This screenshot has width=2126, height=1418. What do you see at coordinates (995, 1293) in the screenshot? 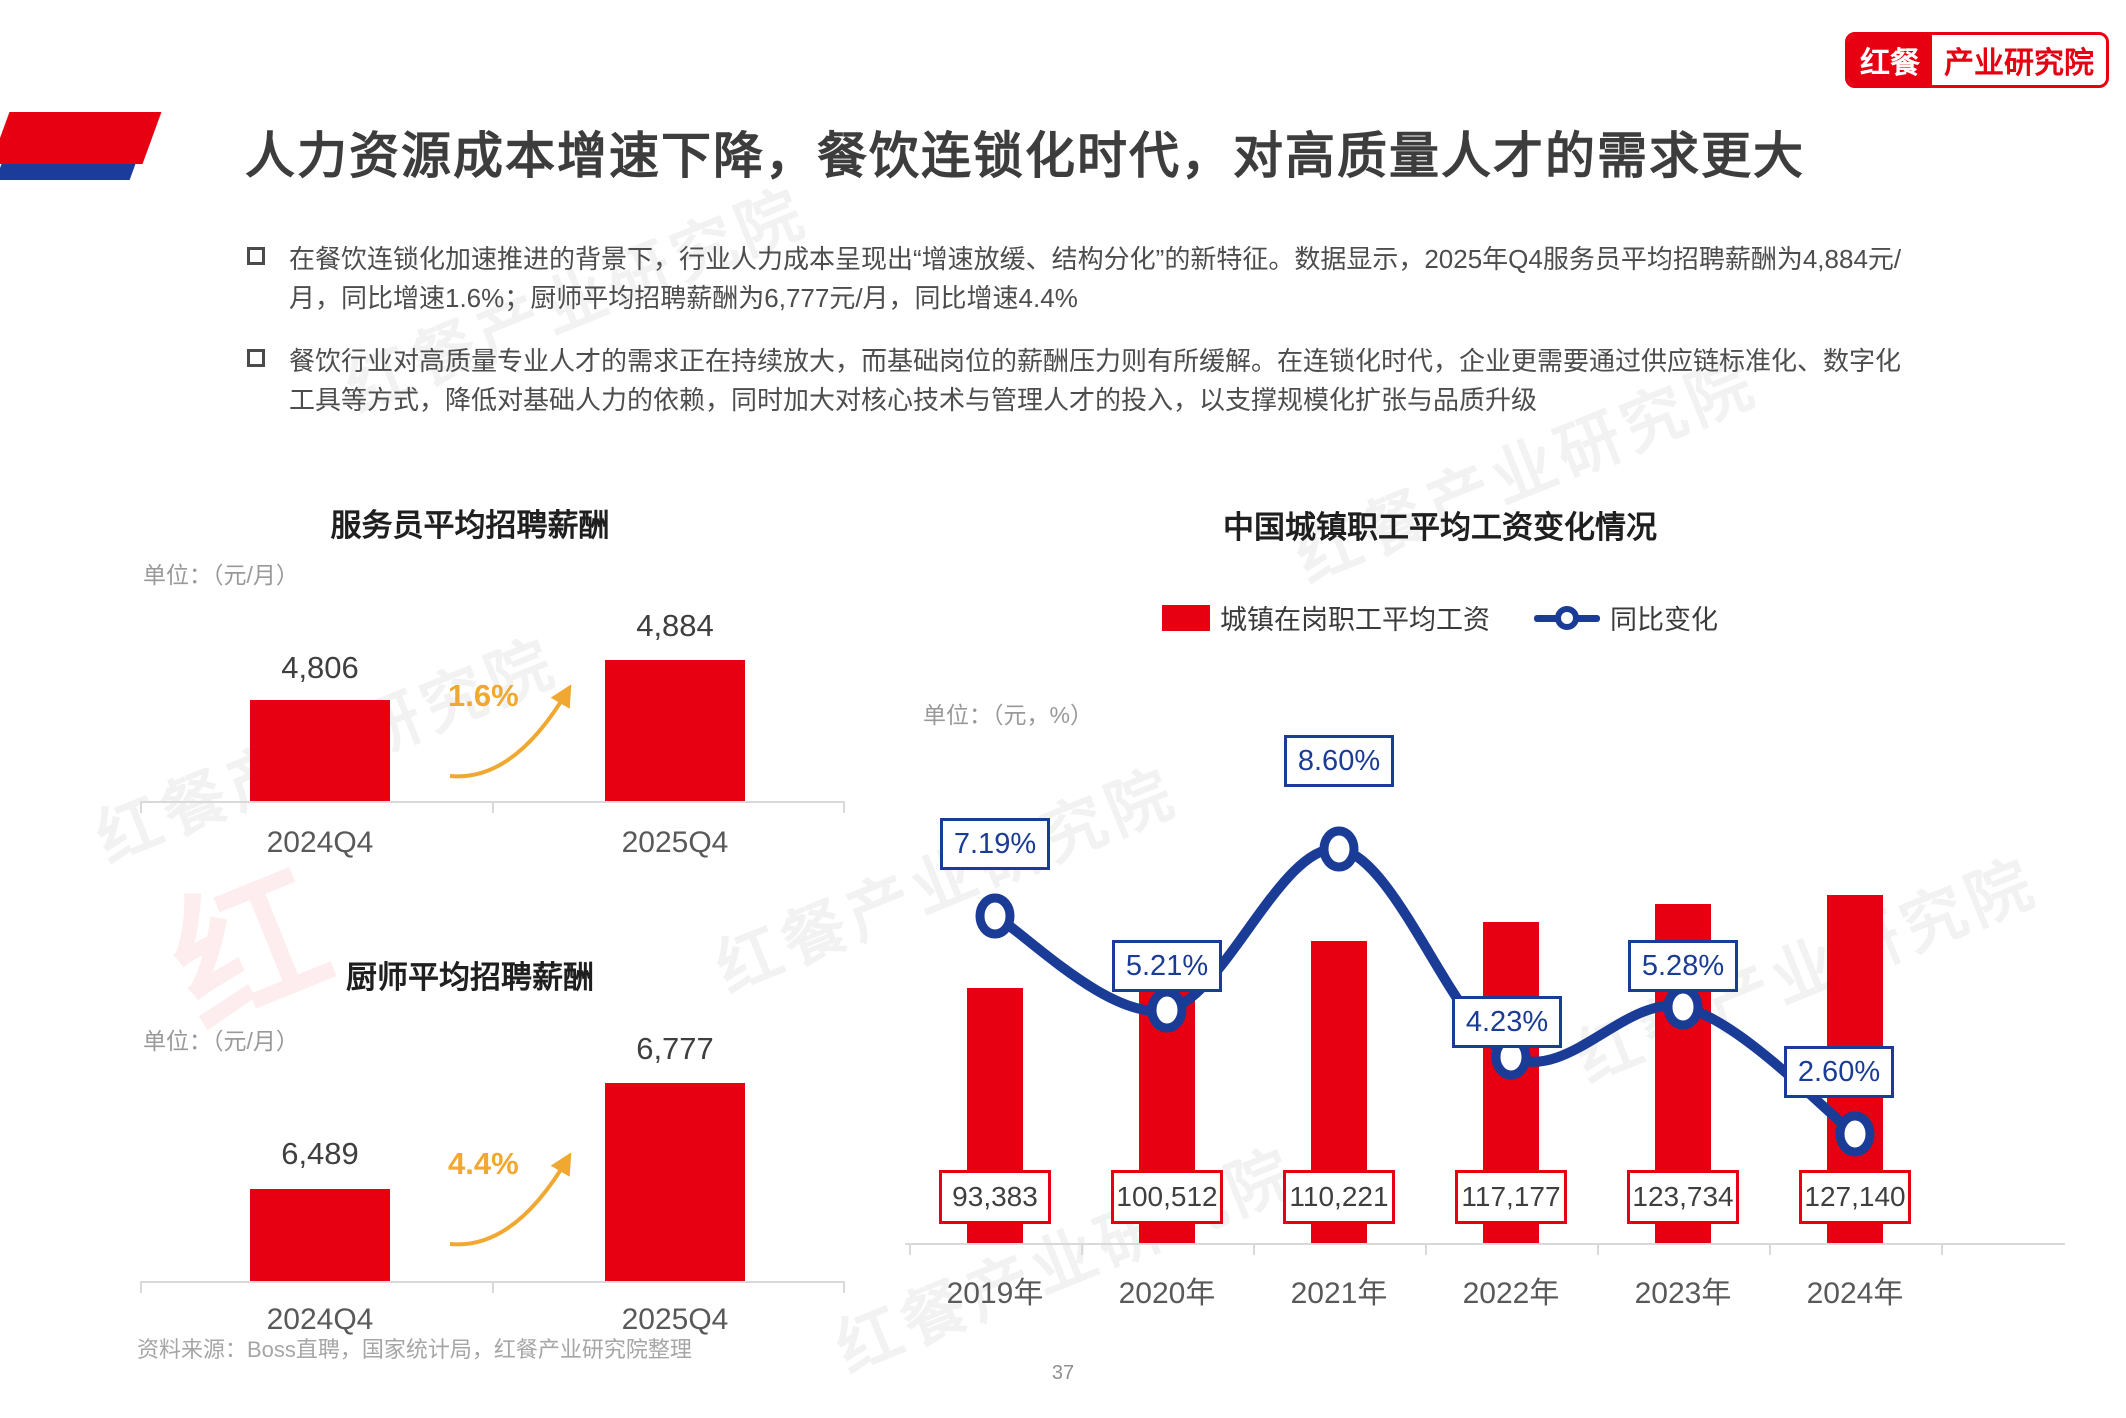
I see `x-axis-label: 2019年` at bounding box center [995, 1293].